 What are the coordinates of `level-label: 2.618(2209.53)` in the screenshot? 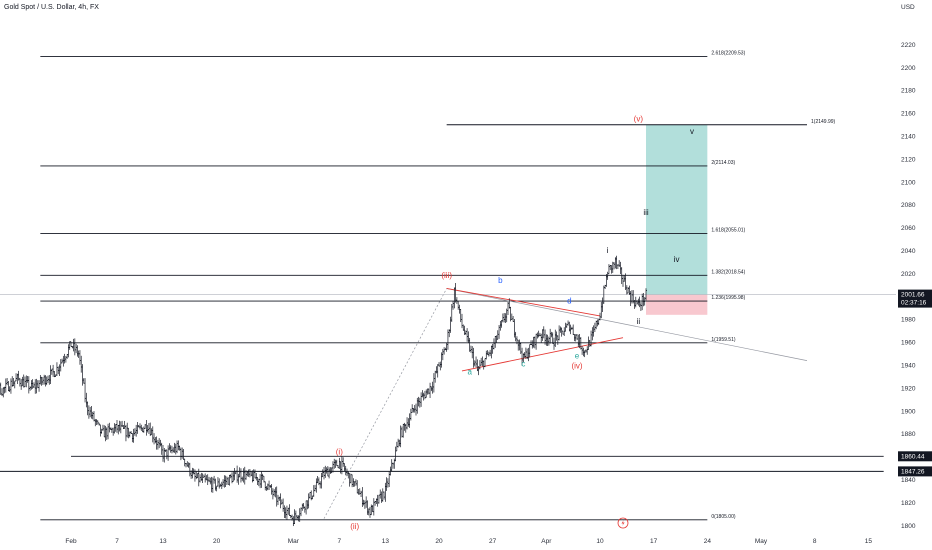 It's located at (728, 54).